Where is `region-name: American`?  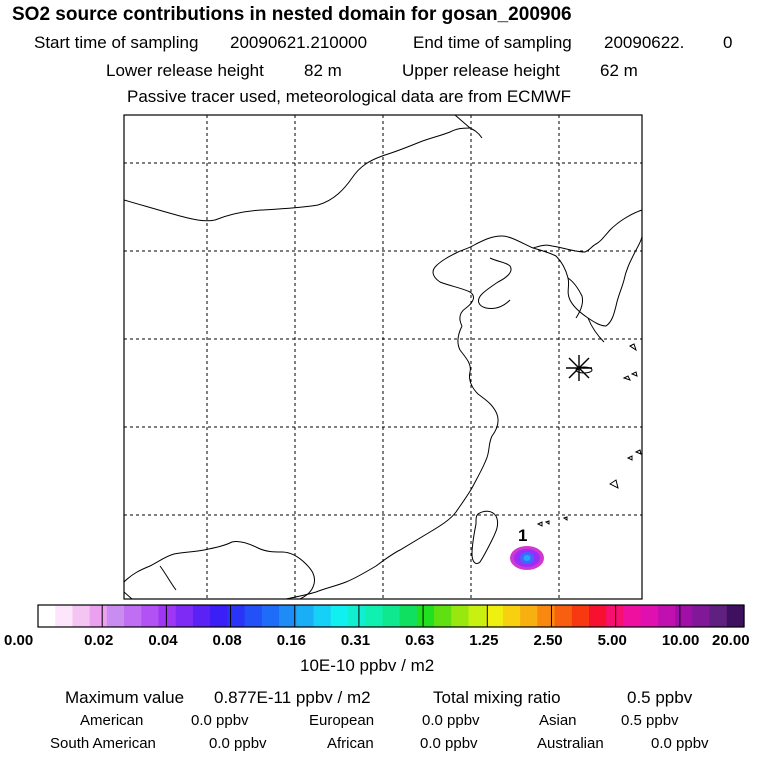
region-name: American is located at coordinates (112, 720).